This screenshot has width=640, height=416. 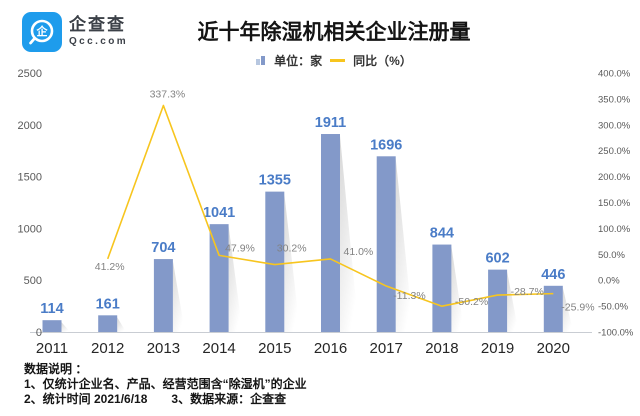 I want to click on qcc-logo: 企 企查查 Qcc.com, so click(x=75, y=32).